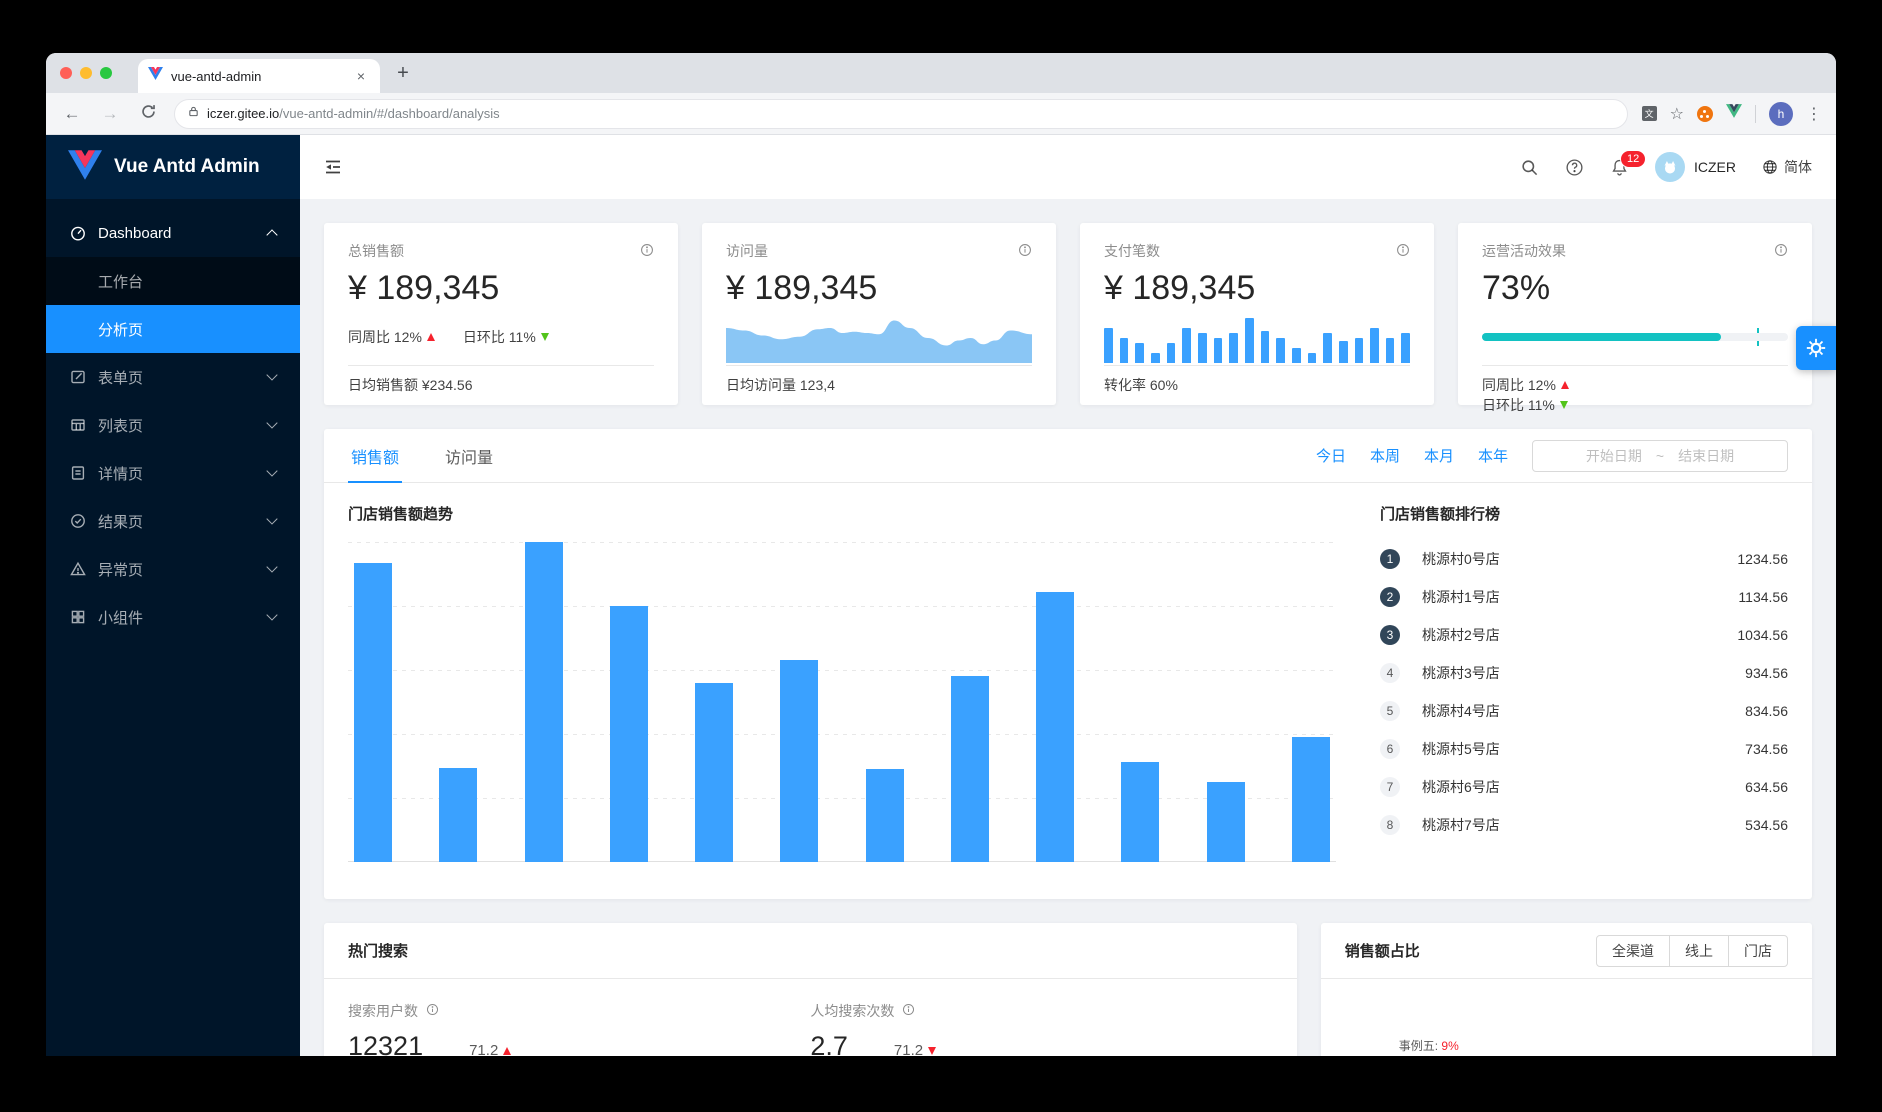 The image size is (1882, 1112). Describe the element at coordinates (1763, 597) in the screenshot. I see `store-sales-value: 1134.56` at that location.